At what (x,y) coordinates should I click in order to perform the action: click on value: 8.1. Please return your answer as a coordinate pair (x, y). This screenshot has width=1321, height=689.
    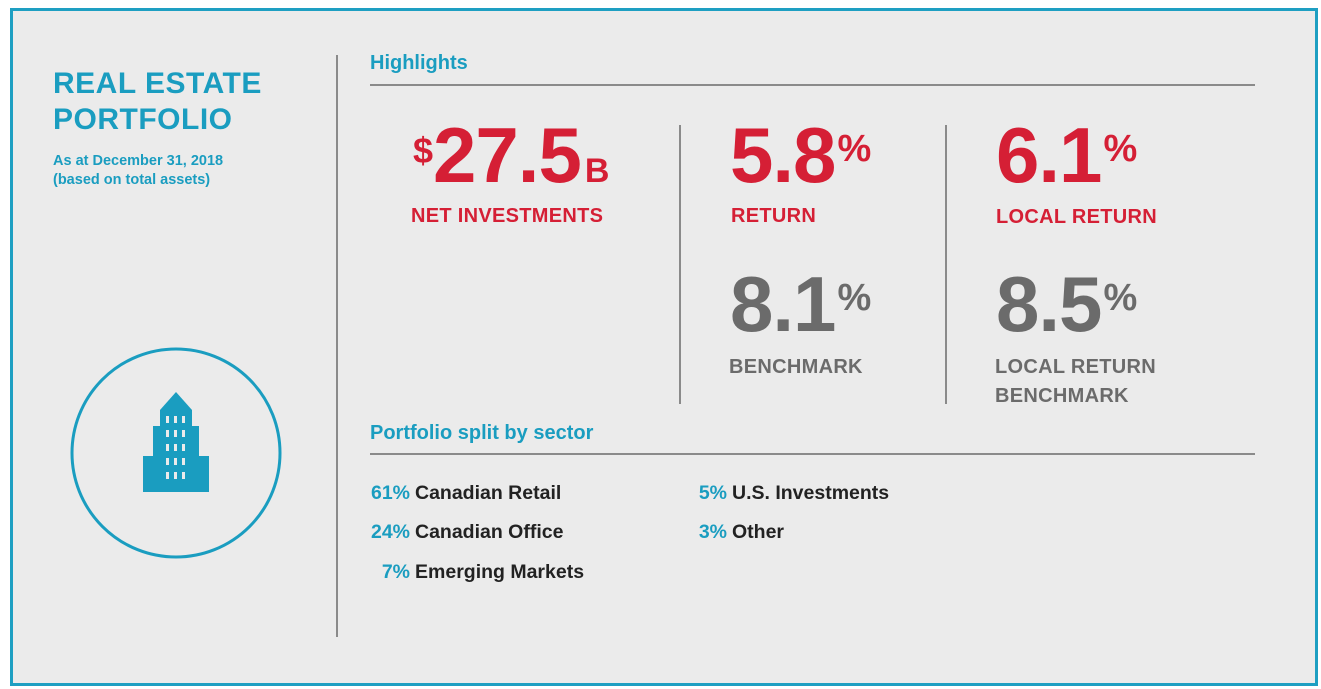
    Looking at the image, I should click on (783, 304).